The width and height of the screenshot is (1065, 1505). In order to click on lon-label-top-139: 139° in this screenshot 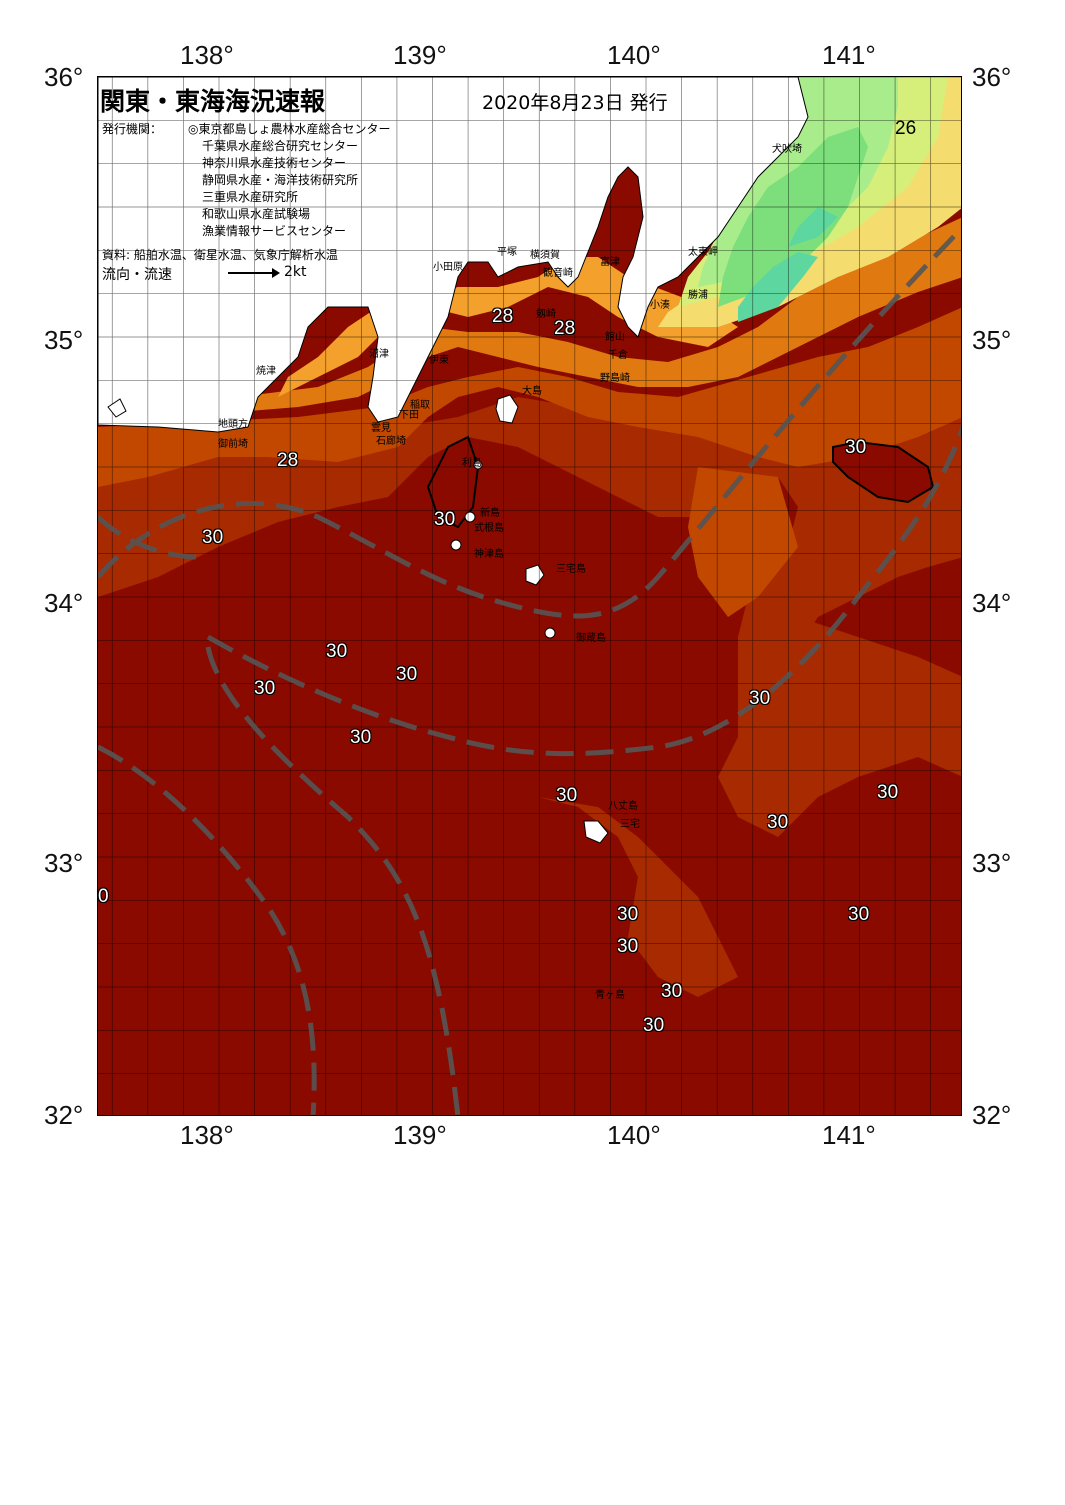, I will do `click(420, 55)`.